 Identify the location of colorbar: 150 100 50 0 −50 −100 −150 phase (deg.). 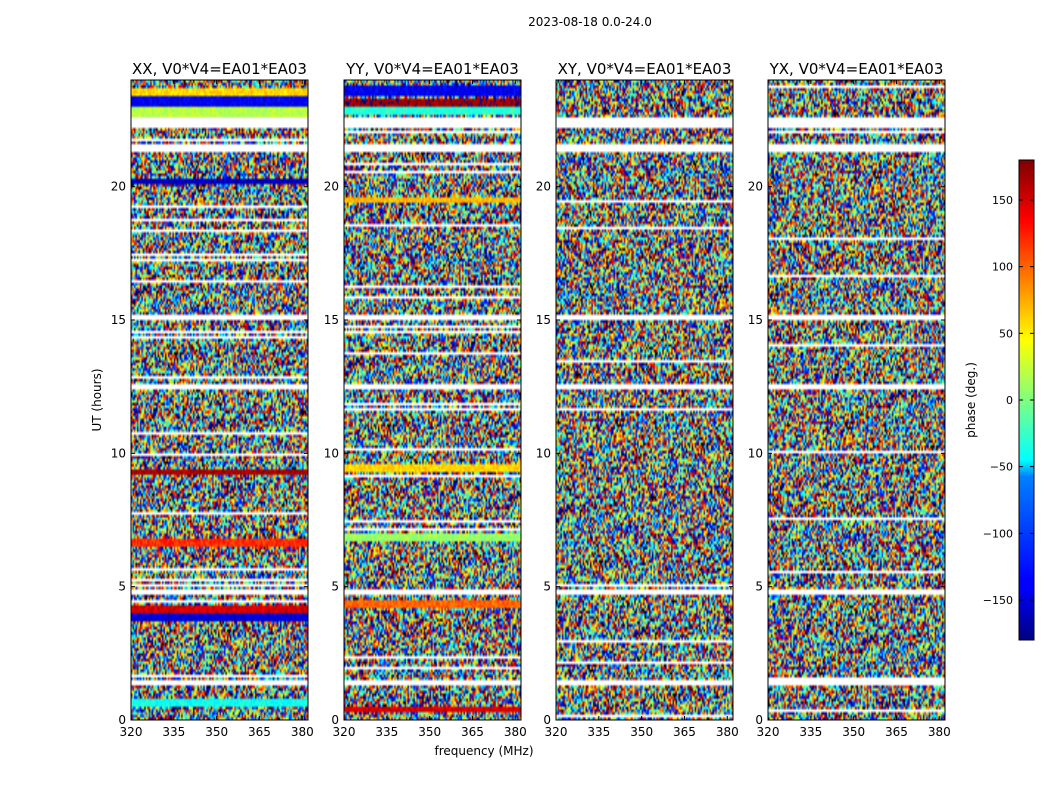
(999, 400).